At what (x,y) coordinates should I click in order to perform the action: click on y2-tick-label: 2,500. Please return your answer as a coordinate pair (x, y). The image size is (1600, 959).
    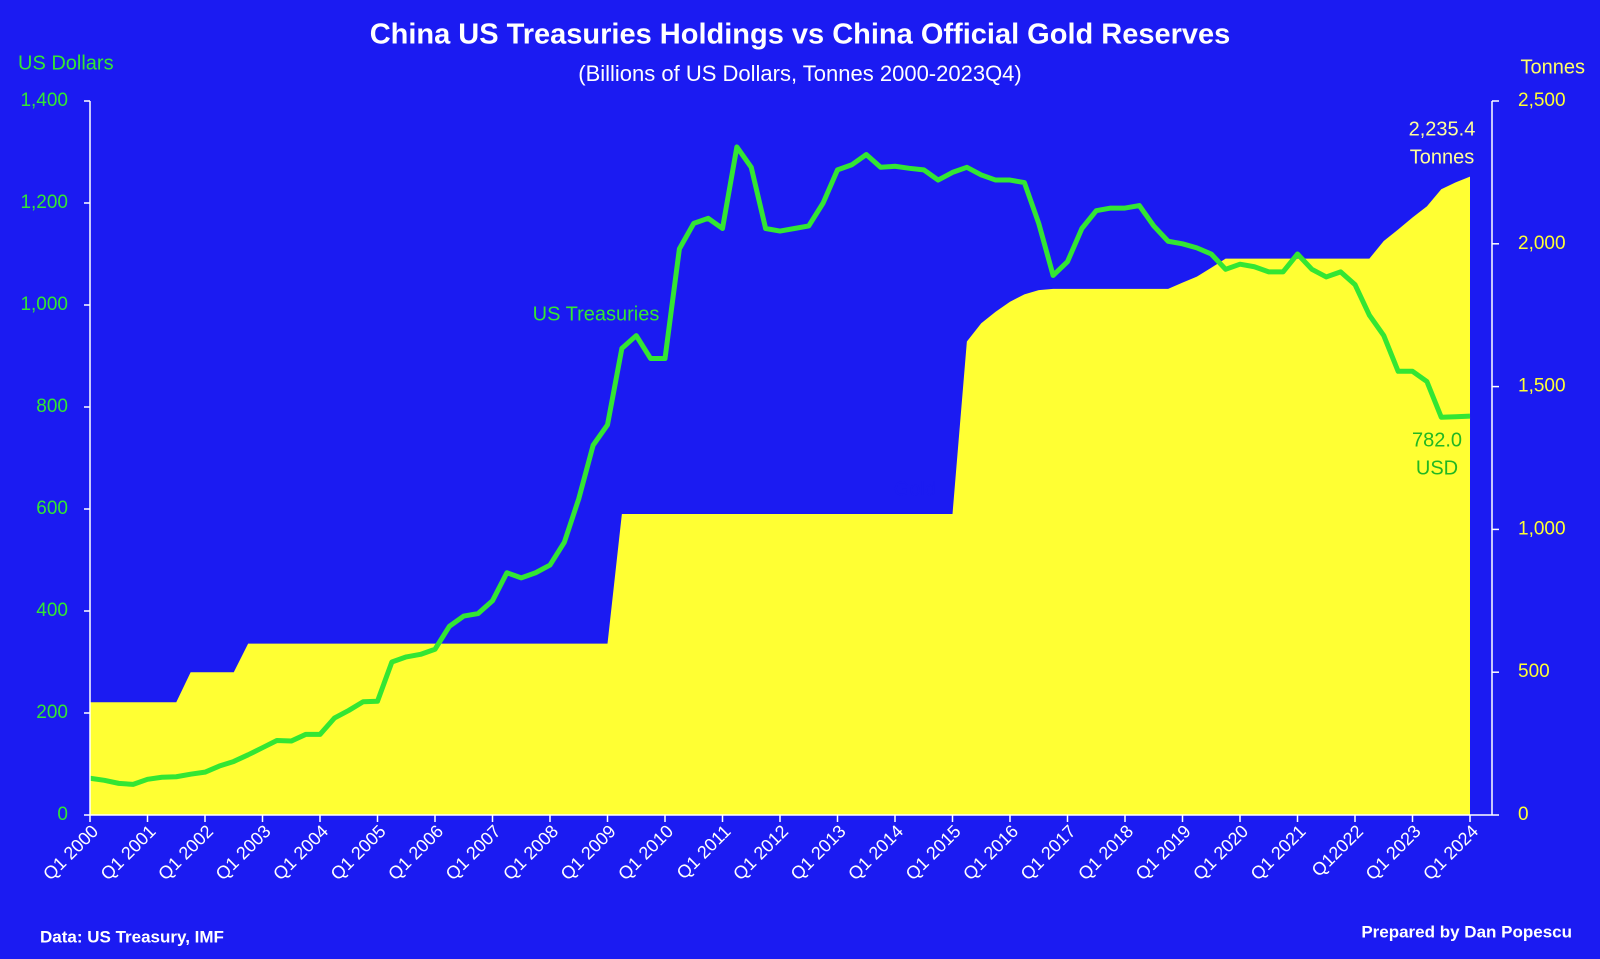
    Looking at the image, I should click on (1542, 100).